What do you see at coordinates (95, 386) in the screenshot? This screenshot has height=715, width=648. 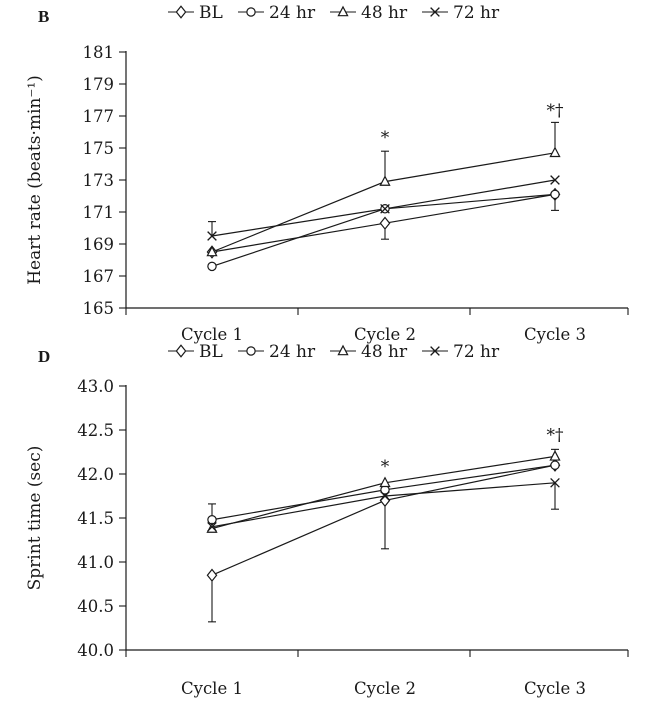 I see `y-tick-label: 43.0` at bounding box center [95, 386].